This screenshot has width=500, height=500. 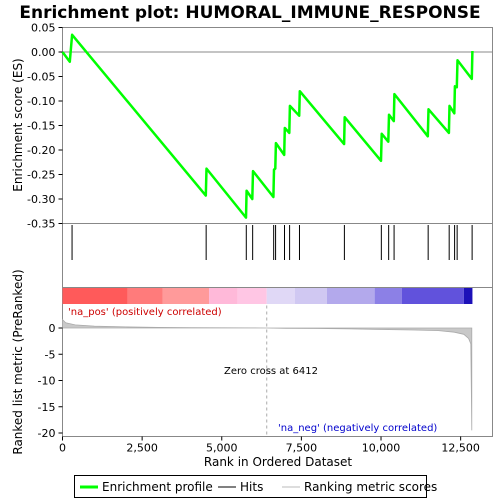 What do you see at coordinates (43, 52) in the screenshot?
I see `es-y-tick-label: 0.00` at bounding box center [43, 52].